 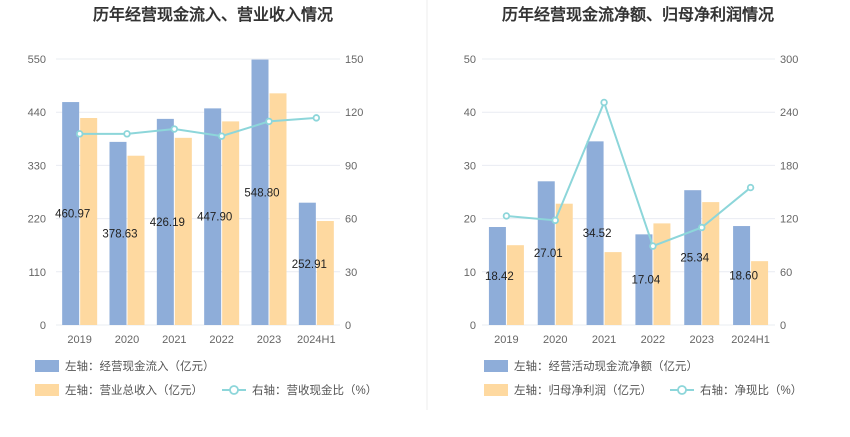 What do you see at coordinates (37, 220) in the screenshot?
I see `left-axis-tick-label: 220` at bounding box center [37, 220].